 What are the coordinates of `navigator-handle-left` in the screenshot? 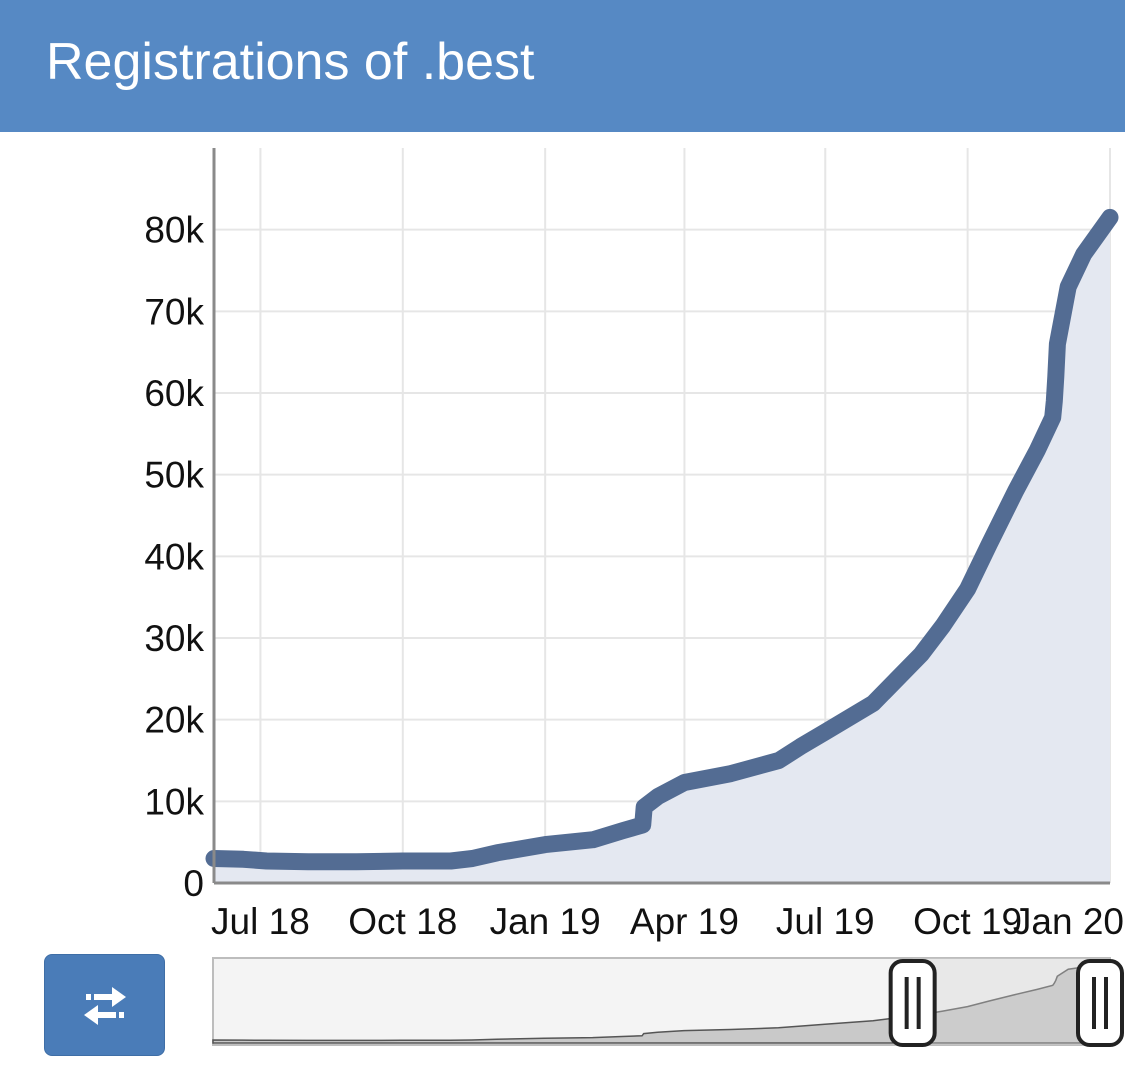 It's located at (912, 1003).